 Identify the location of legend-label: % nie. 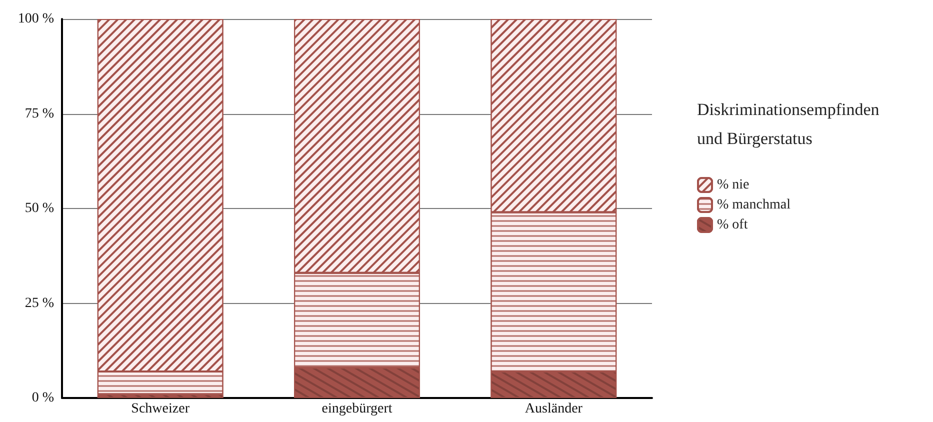
(733, 185).